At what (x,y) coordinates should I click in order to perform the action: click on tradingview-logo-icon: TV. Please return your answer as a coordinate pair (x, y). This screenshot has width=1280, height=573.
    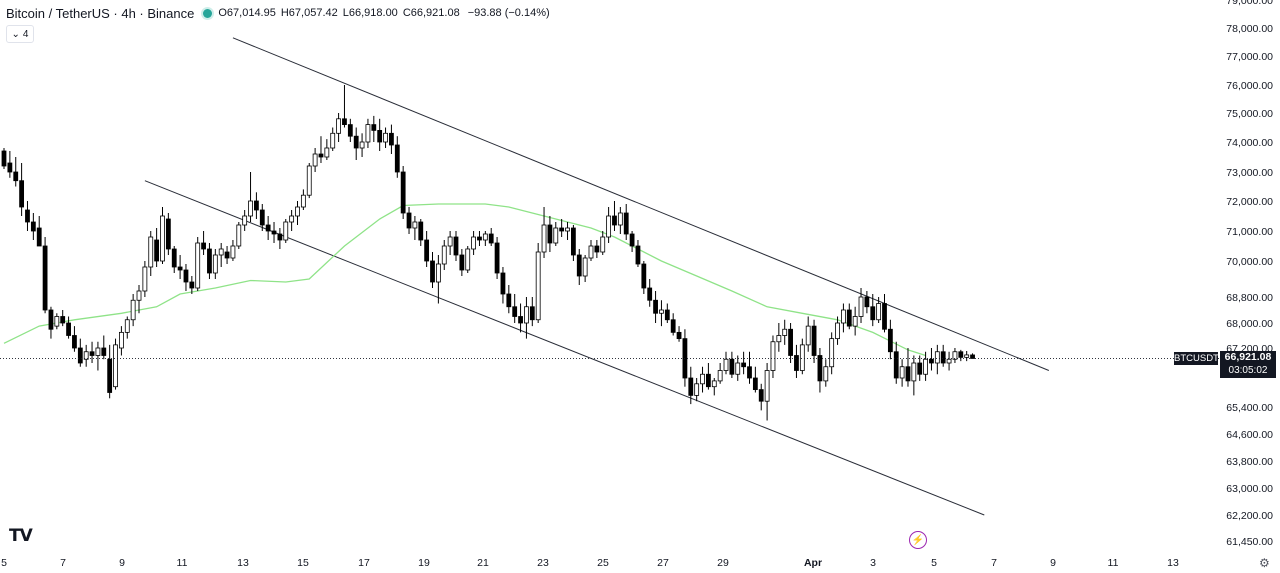
    Looking at the image, I should click on (21, 536).